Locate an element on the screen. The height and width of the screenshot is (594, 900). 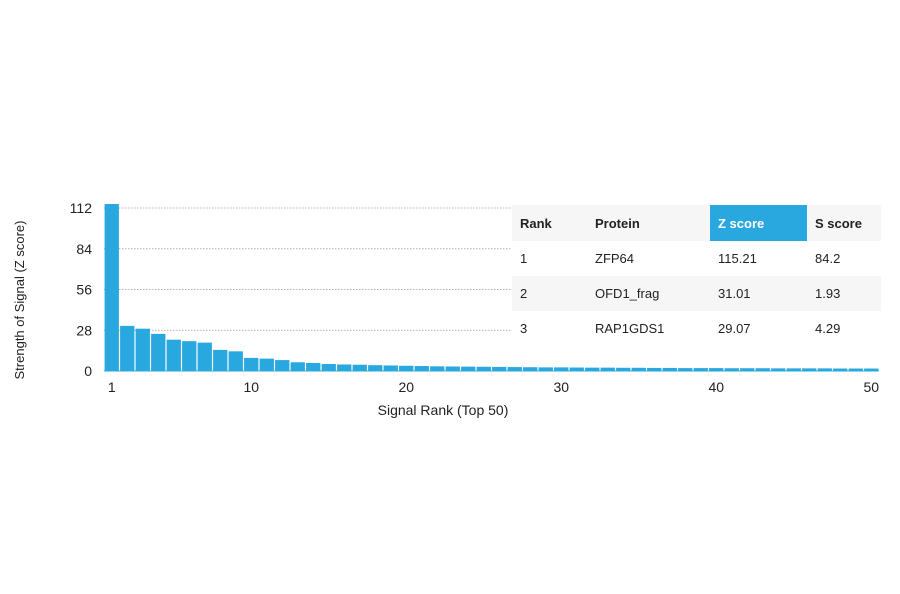
x-tick-label: 30 is located at coordinates (561, 387).